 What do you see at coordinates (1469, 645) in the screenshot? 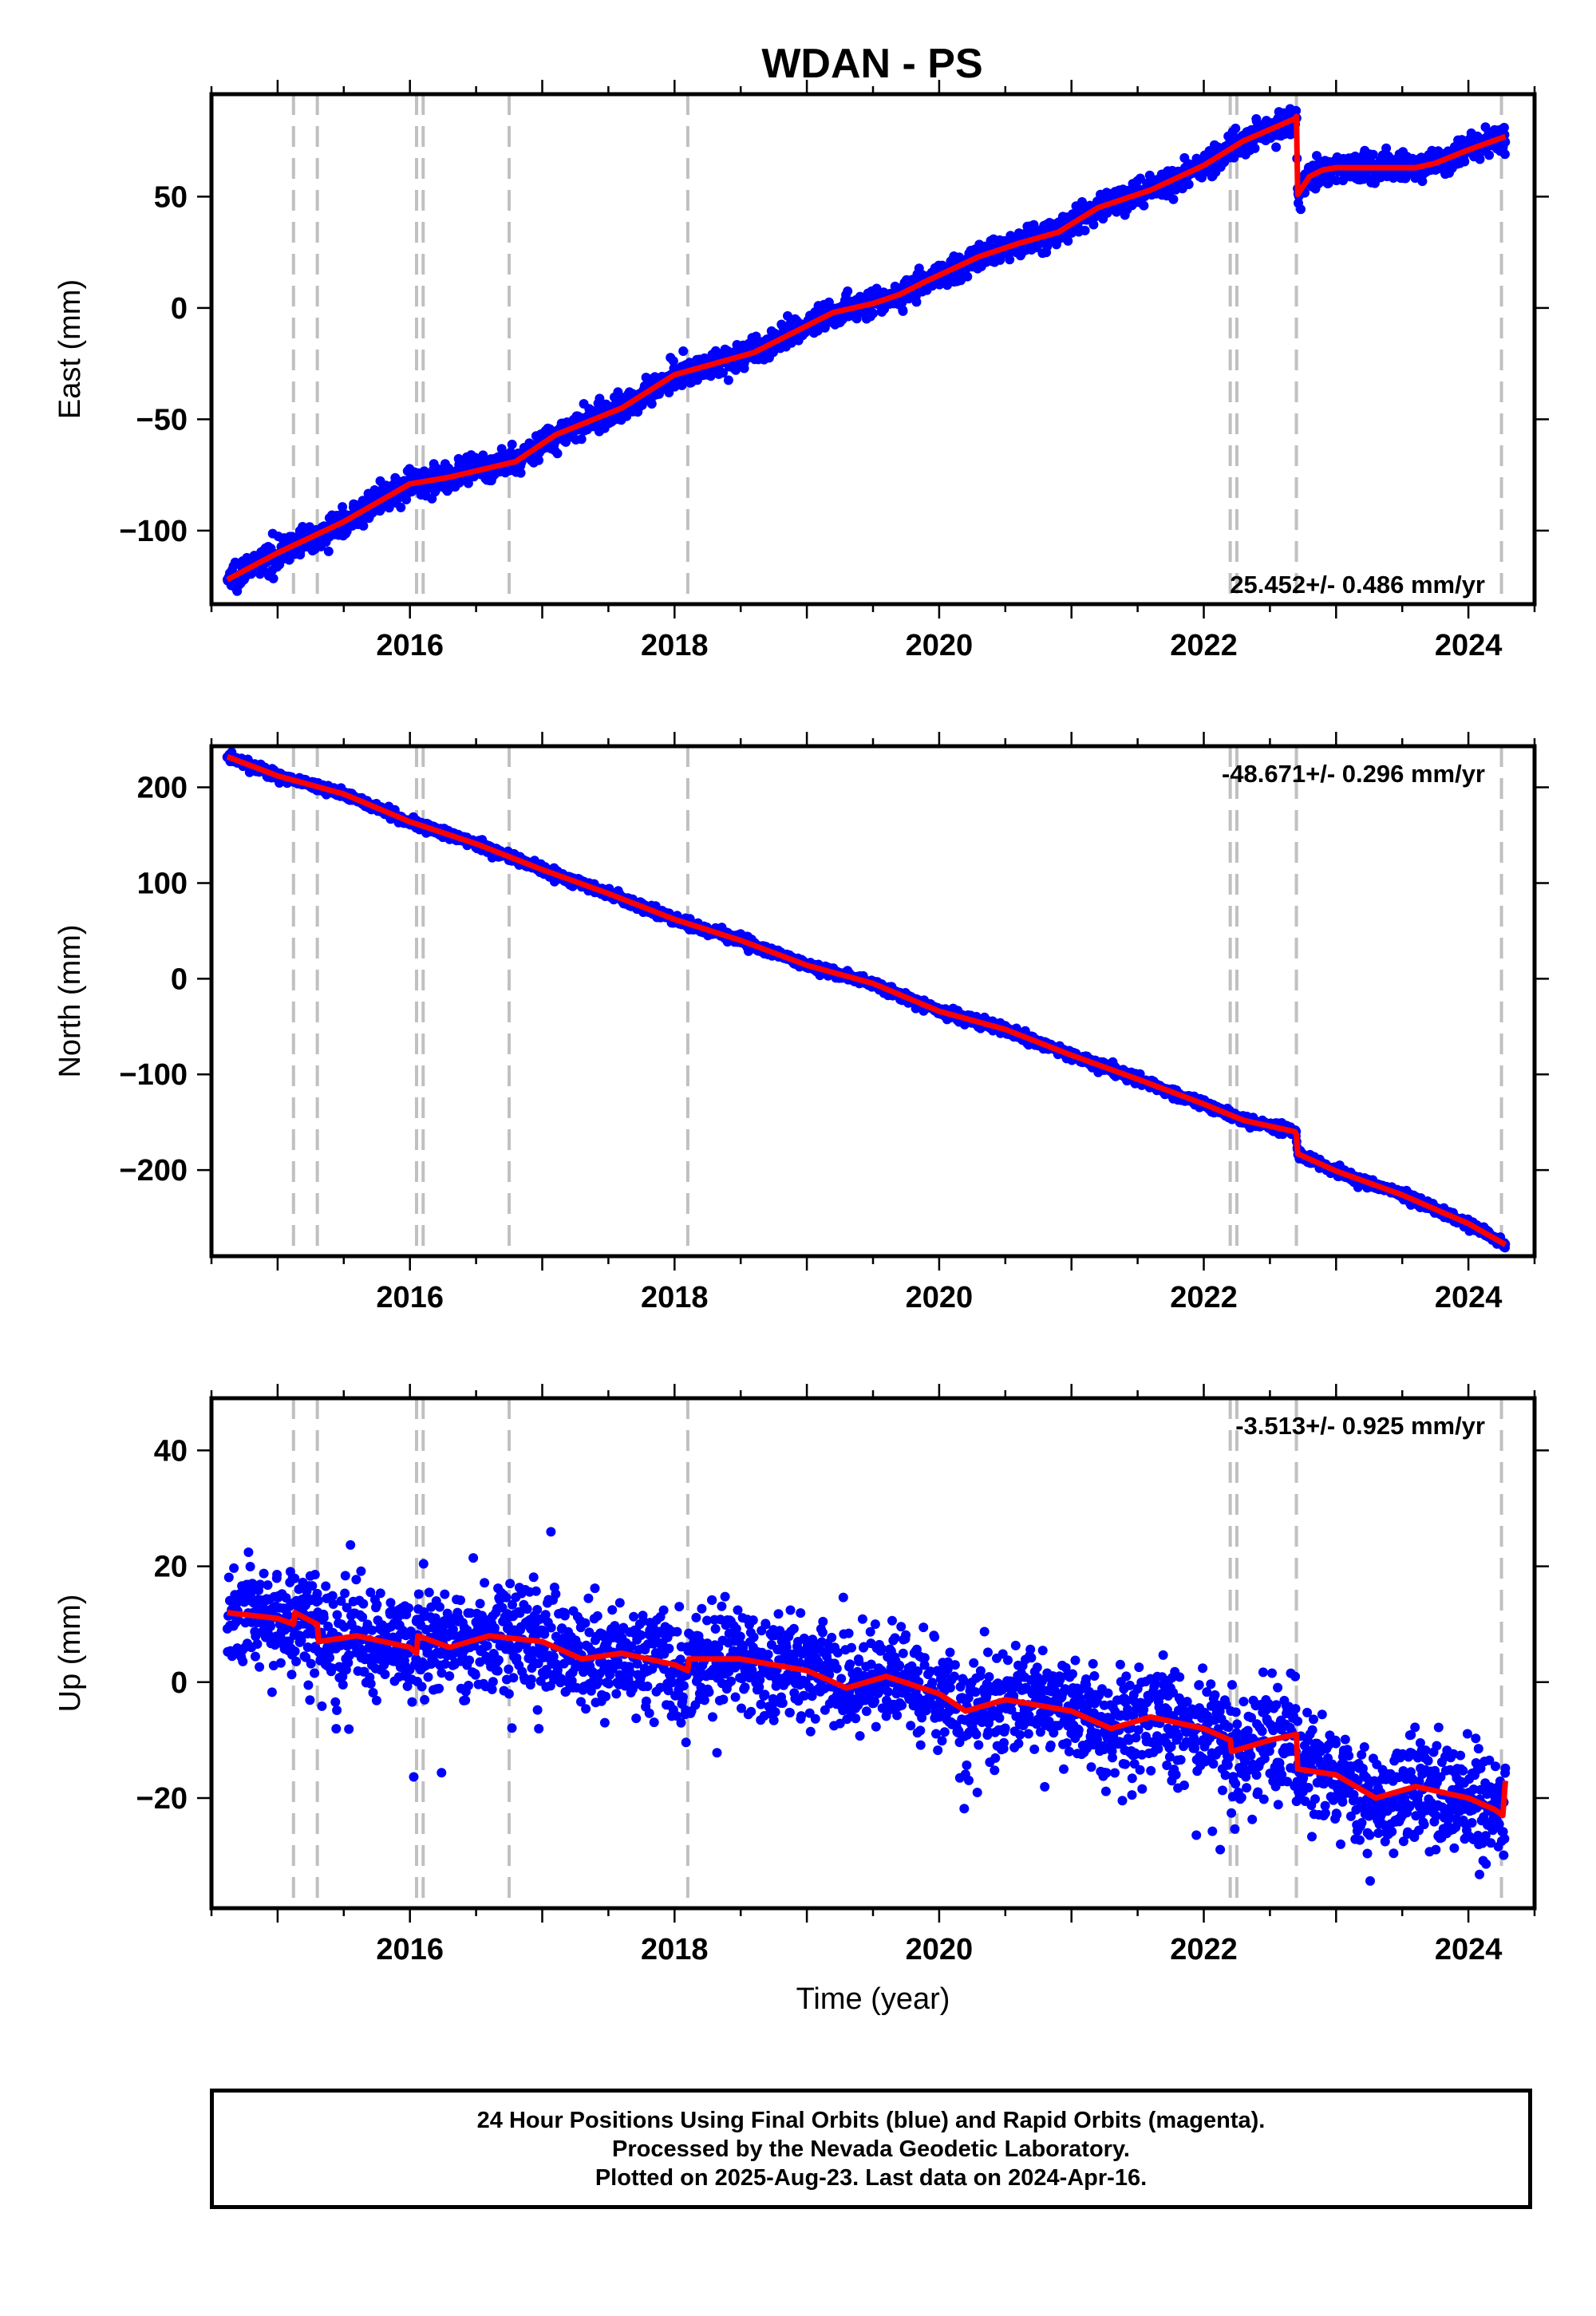
I see `x-tick-label: 2024` at bounding box center [1469, 645].